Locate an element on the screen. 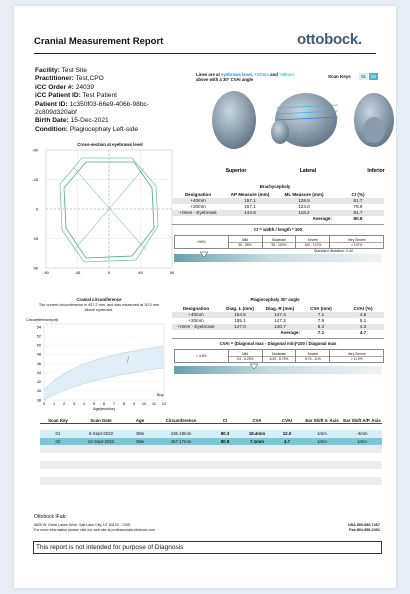 This screenshot has width=410, height=594. x-tick-label: 45 is located at coordinates (140, 272).